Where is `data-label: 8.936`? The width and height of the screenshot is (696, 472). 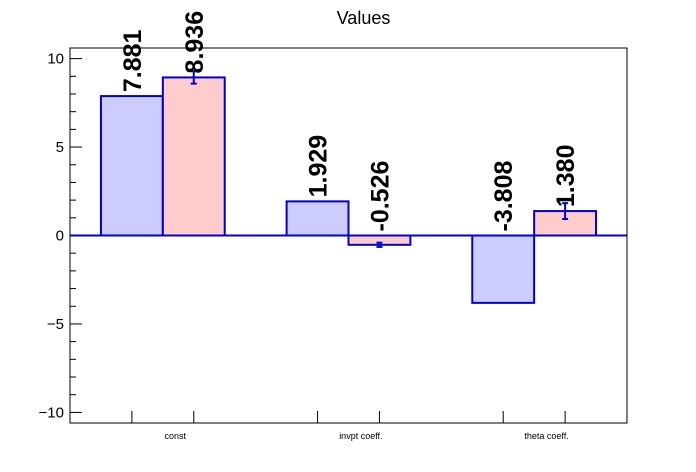 data-label: 8.936 is located at coordinates (195, 42).